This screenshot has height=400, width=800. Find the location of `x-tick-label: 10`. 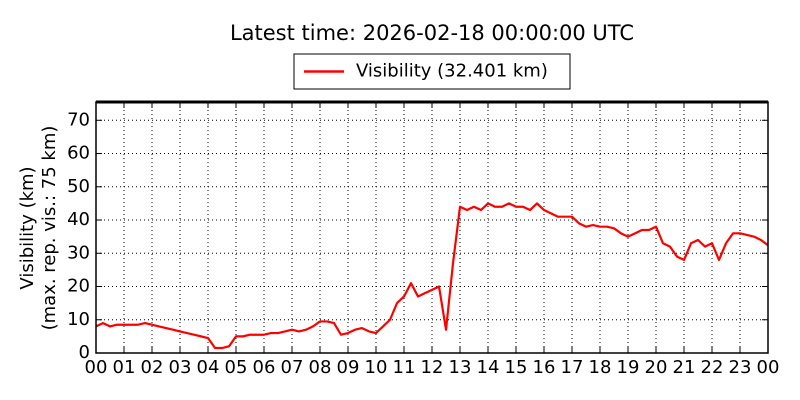

x-tick-label: 10 is located at coordinates (376, 367).